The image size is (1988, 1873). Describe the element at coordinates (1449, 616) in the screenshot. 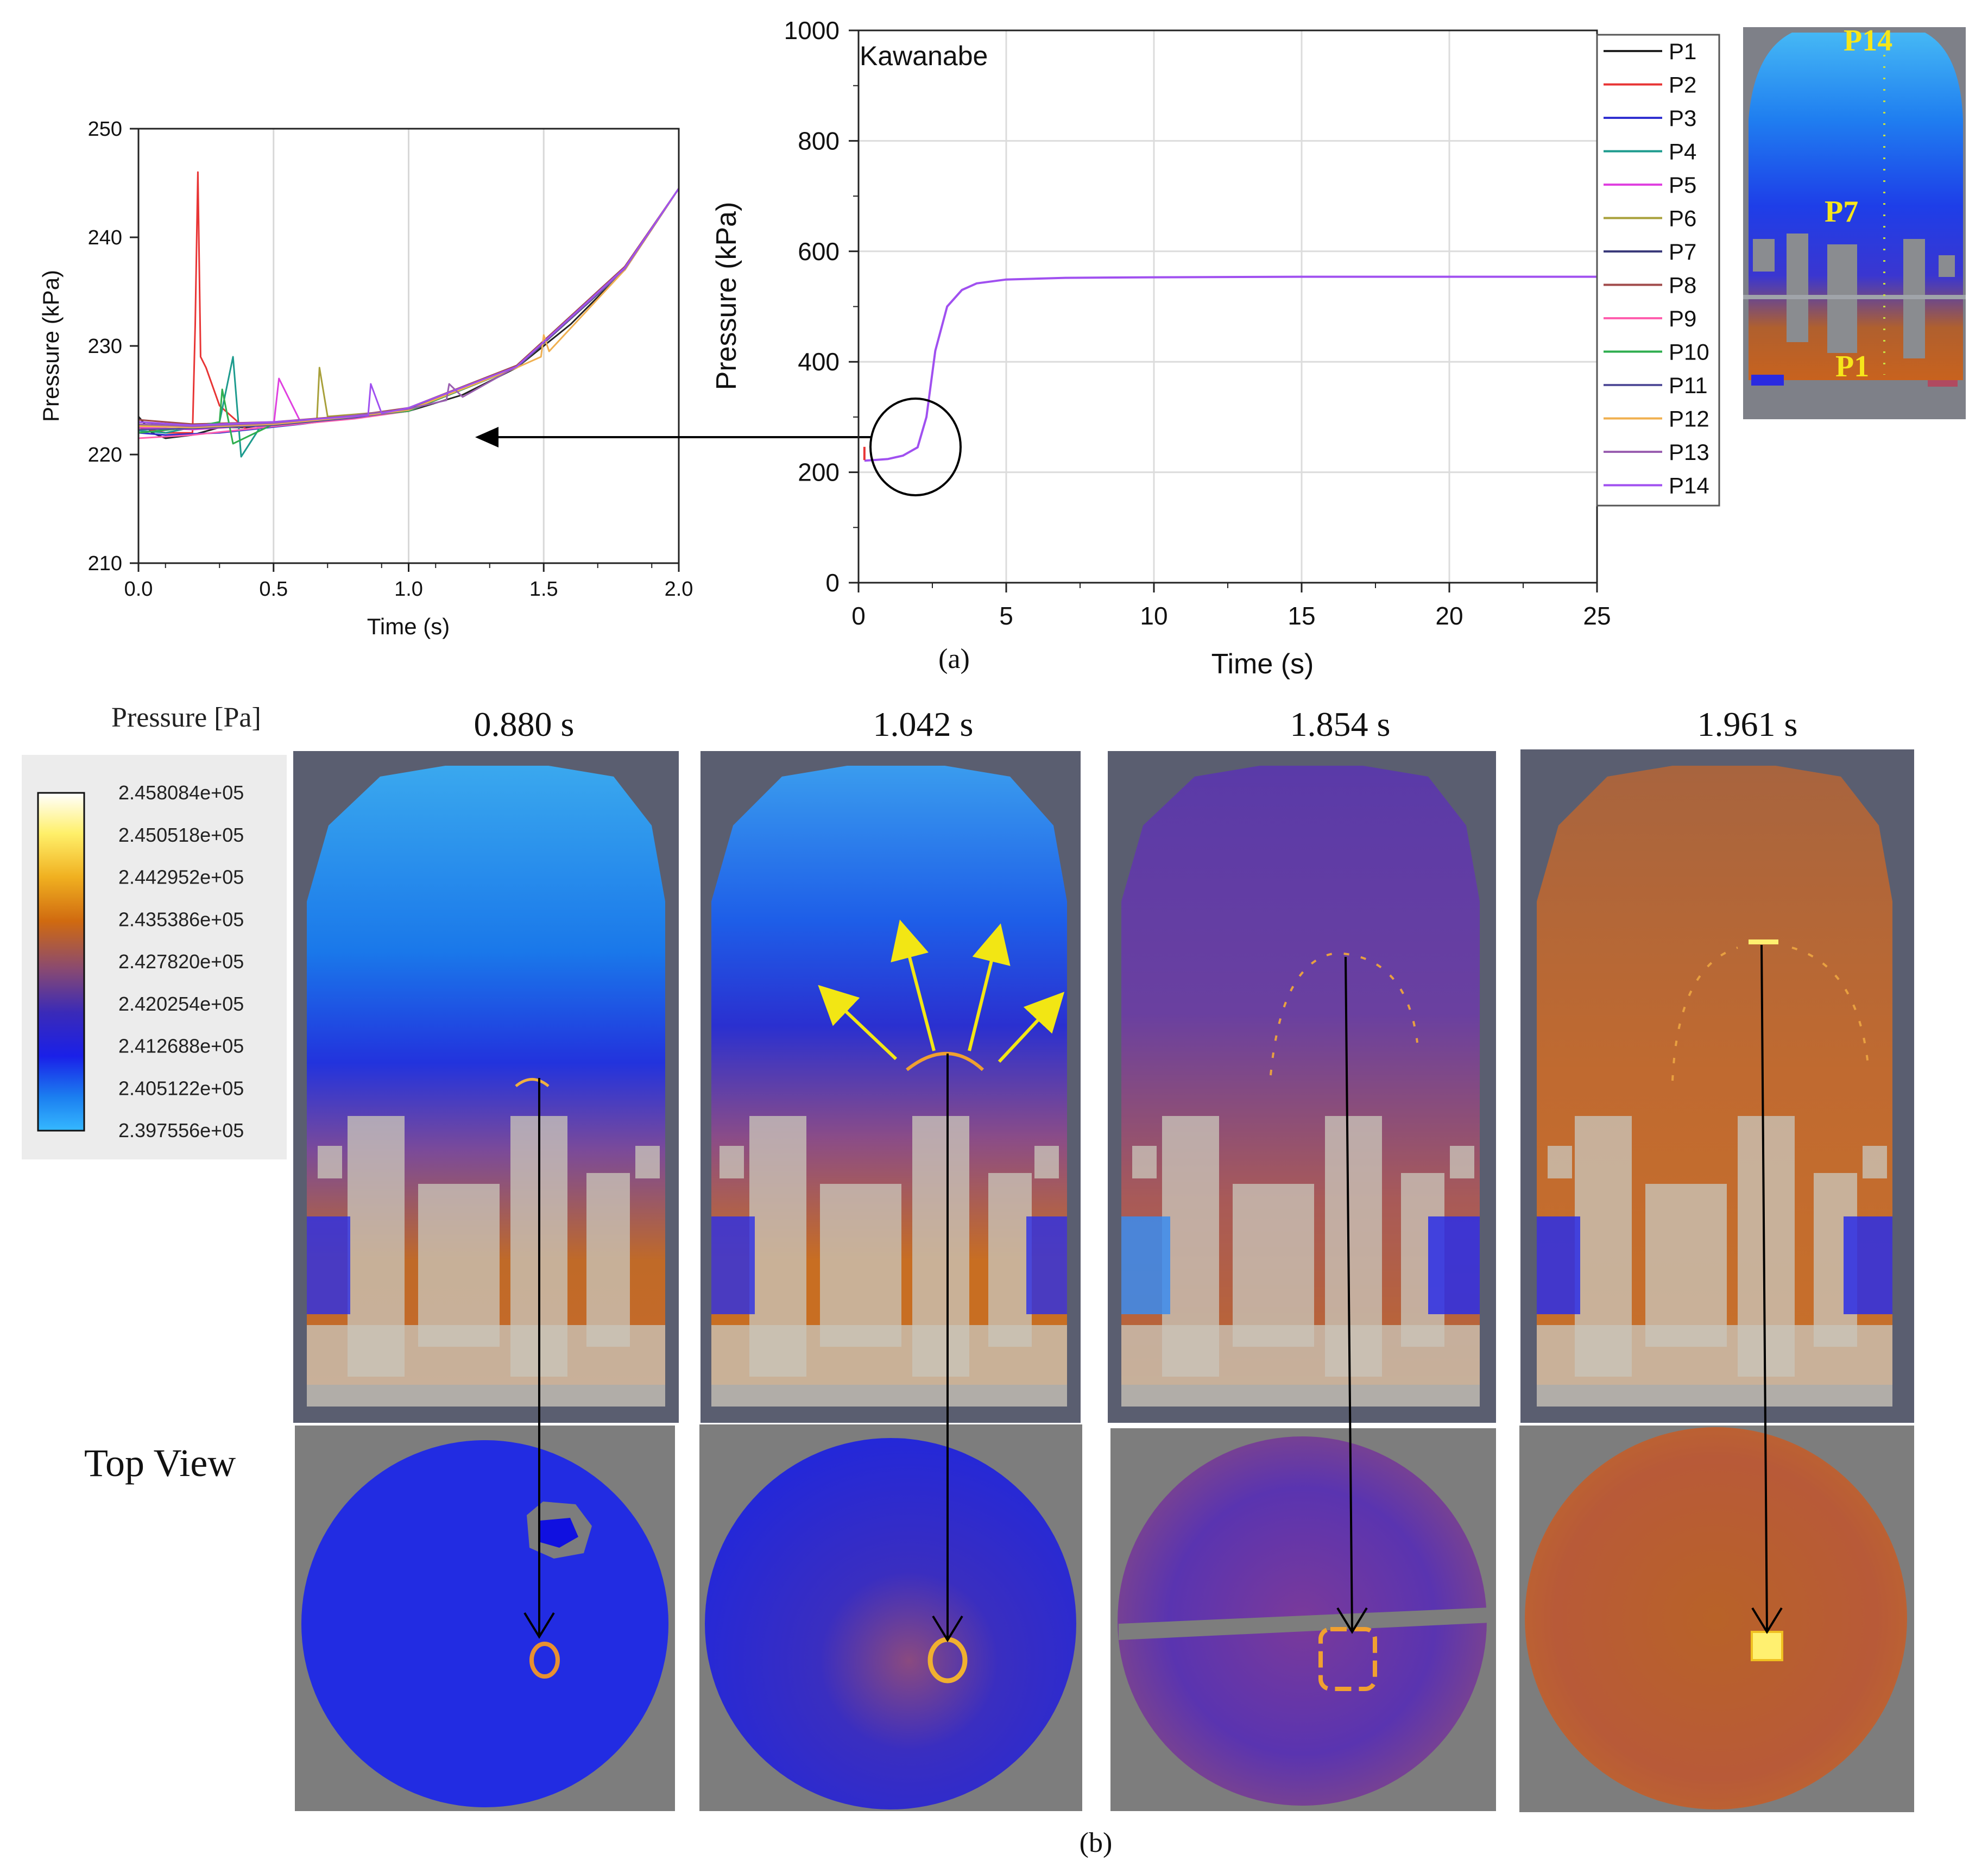

I see `main-x-tick-label: 20` at that location.